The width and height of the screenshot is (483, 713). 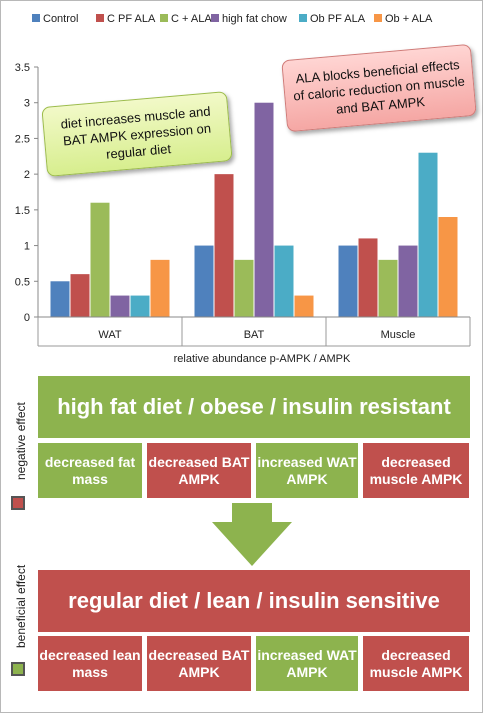 I want to click on beneficial-effect-label: beneficial effect, so click(x=21, y=606).